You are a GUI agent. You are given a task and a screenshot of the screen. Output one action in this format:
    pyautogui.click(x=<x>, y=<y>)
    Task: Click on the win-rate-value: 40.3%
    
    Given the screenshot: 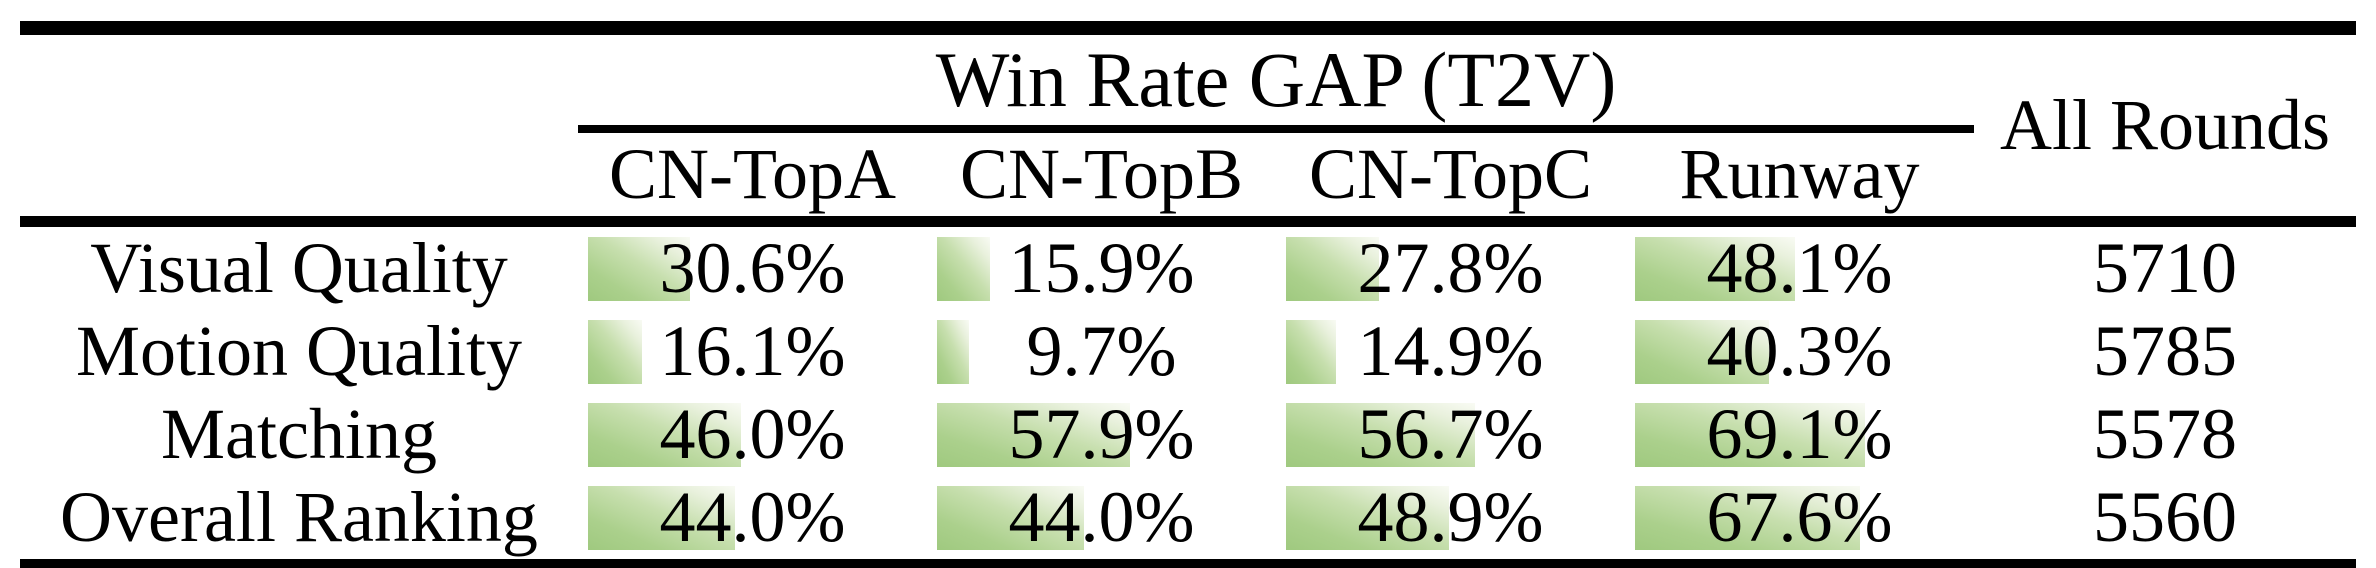 What is the action you would take?
    pyautogui.click(x=1799, y=351)
    